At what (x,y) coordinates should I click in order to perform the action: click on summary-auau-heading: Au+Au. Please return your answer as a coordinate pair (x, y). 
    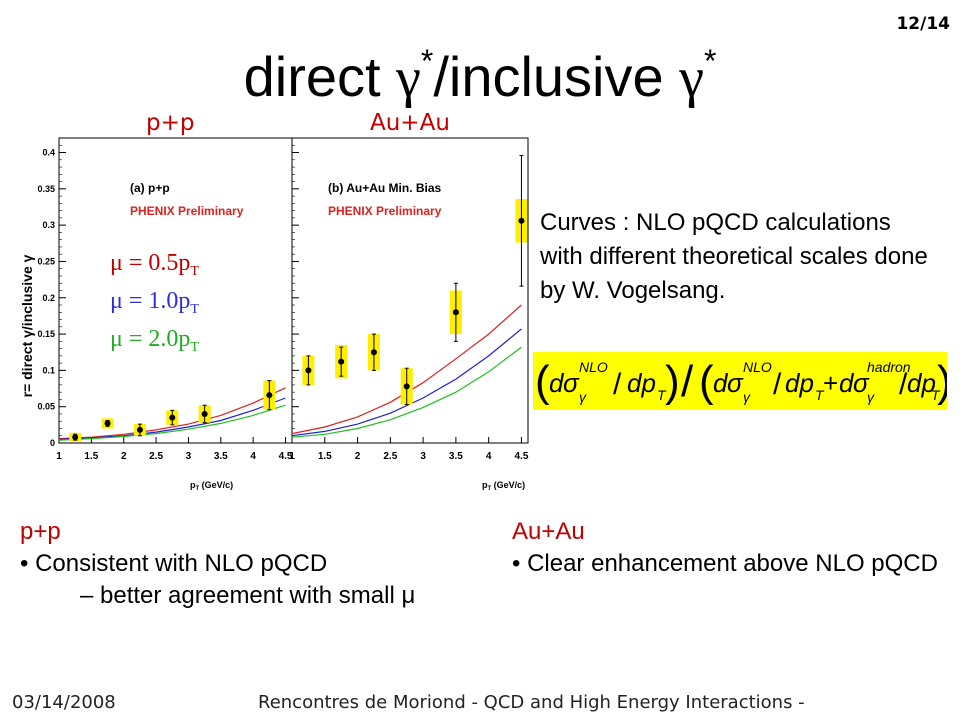
    Looking at the image, I should click on (548, 531).